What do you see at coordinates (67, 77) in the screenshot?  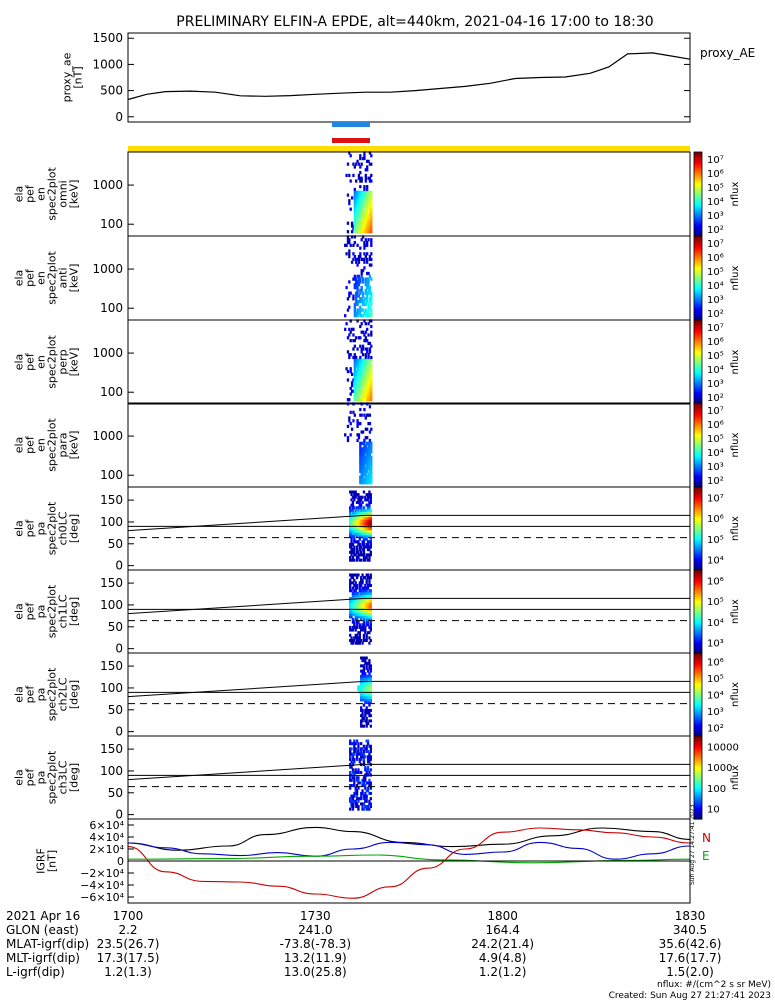 I see `svg-text: proxy_ae` at bounding box center [67, 77].